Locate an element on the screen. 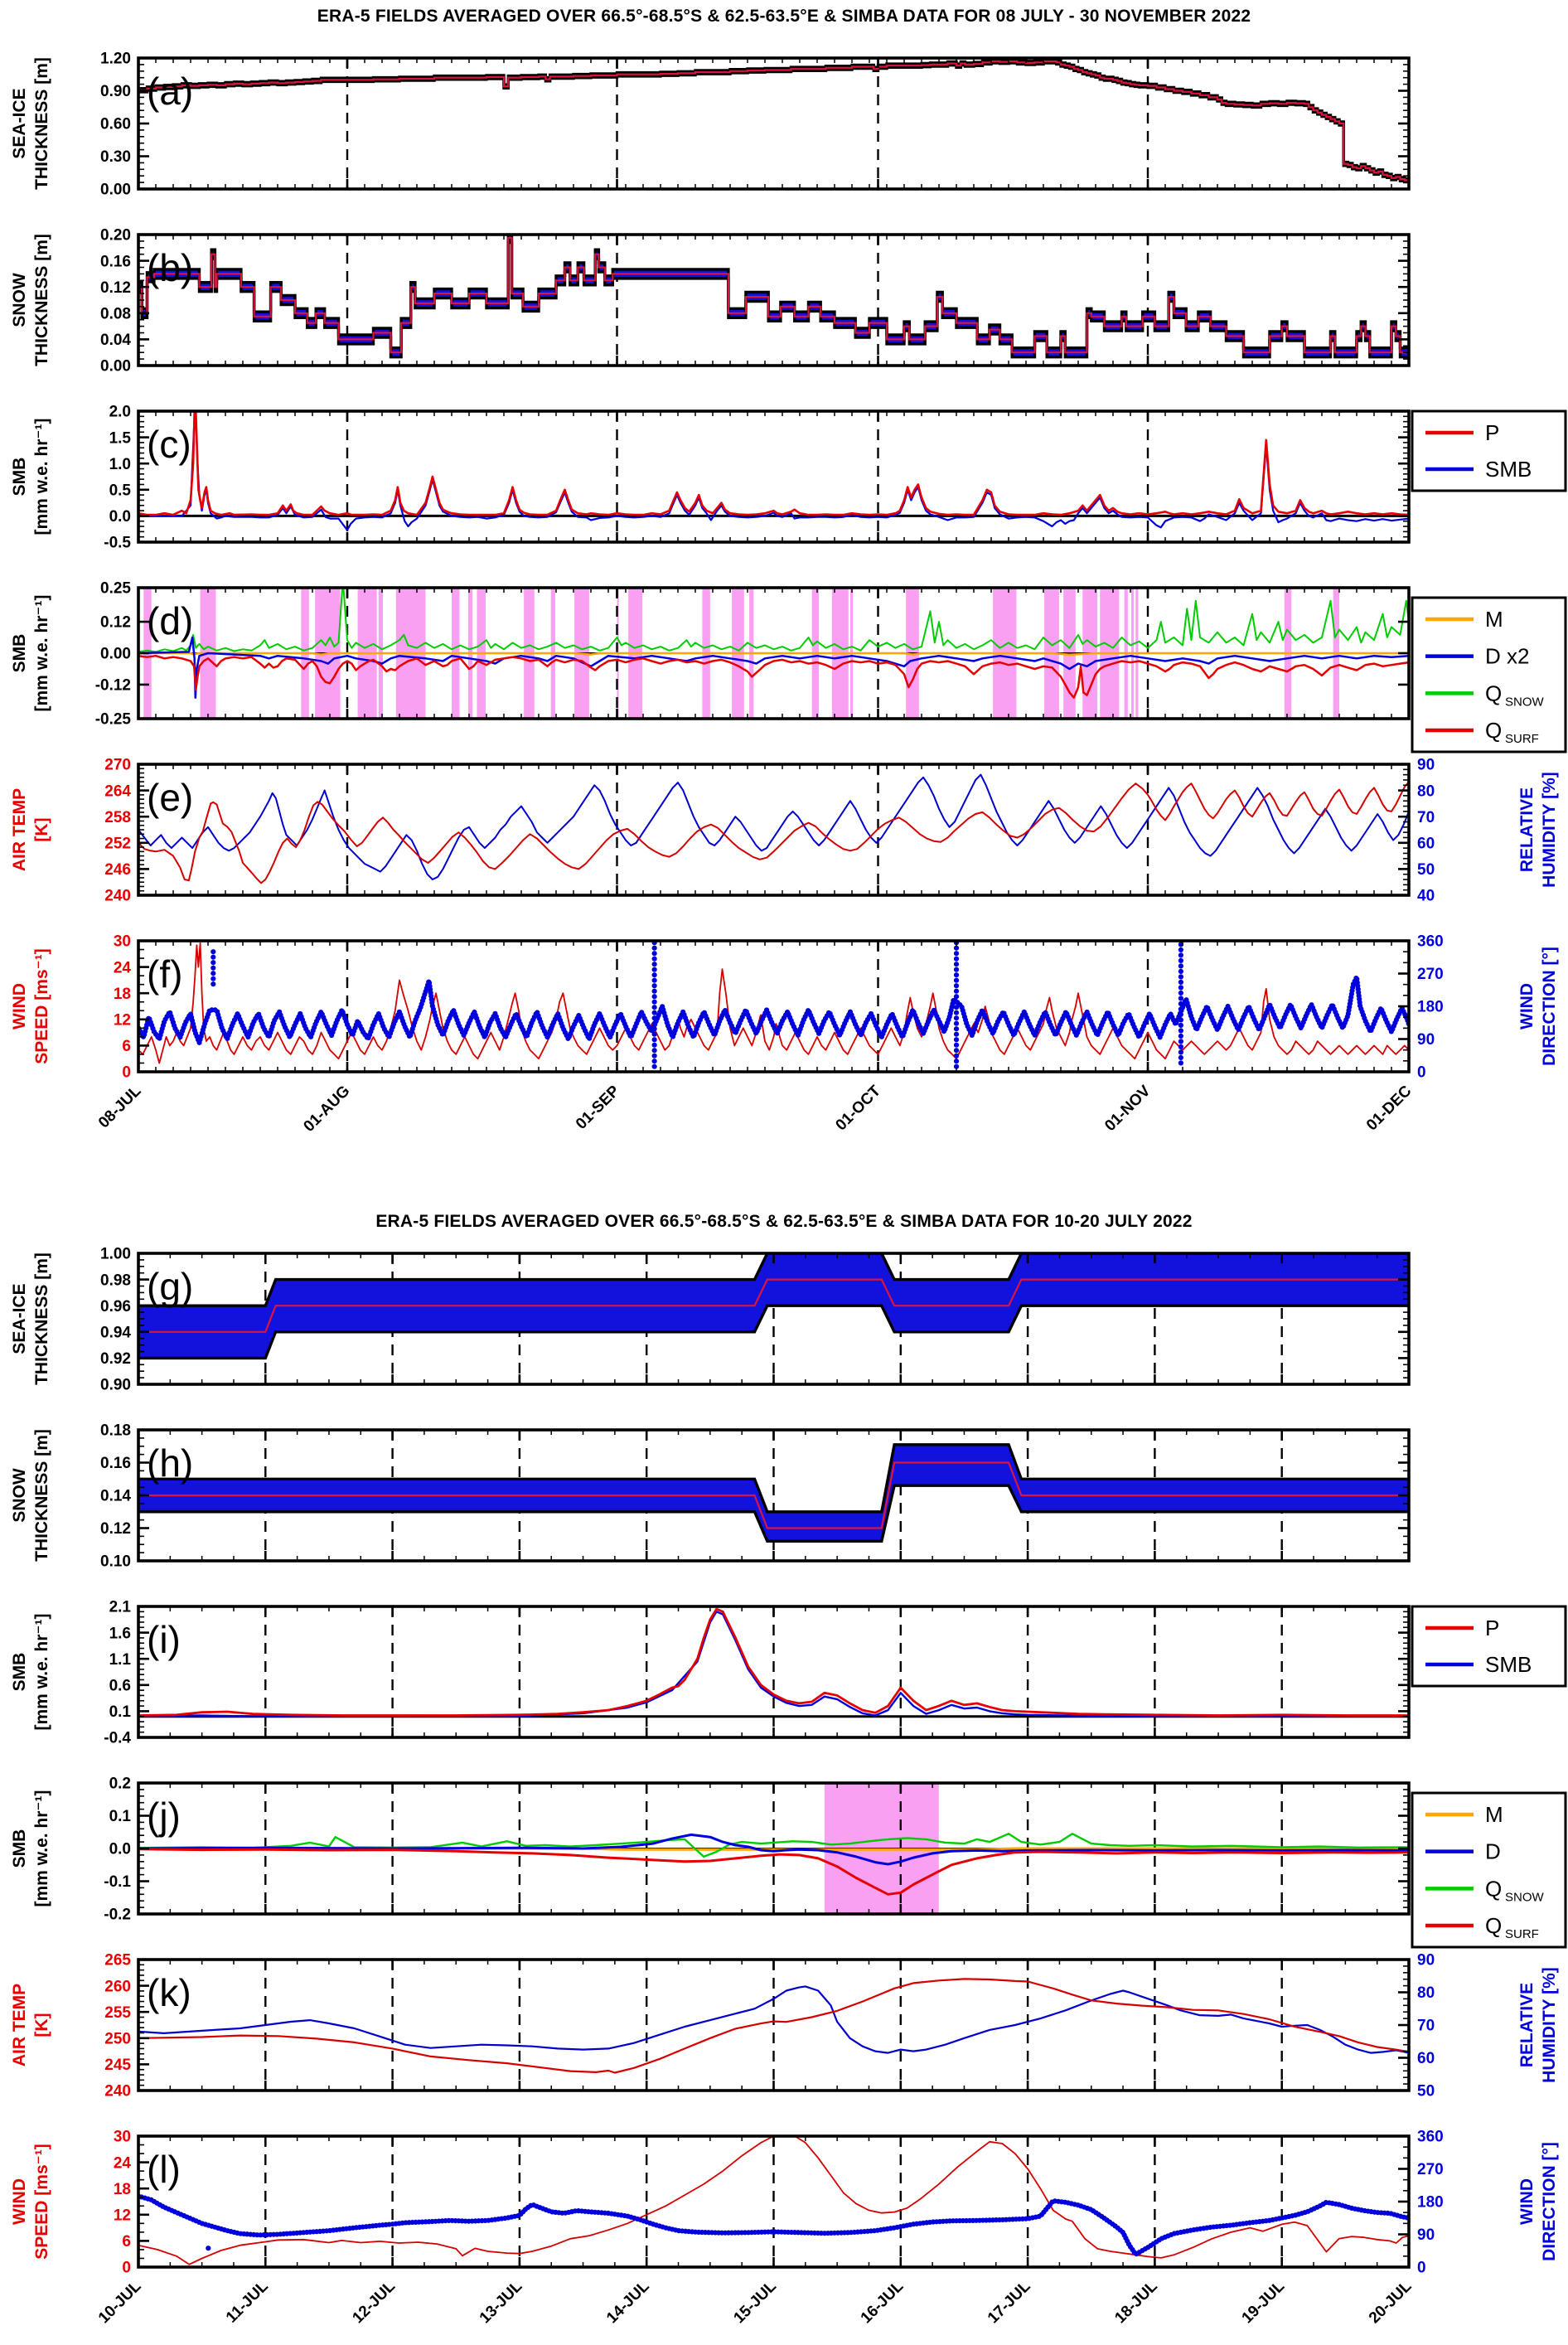 The image size is (1568, 2345). series-TEMP is located at coordinates (773, 832).